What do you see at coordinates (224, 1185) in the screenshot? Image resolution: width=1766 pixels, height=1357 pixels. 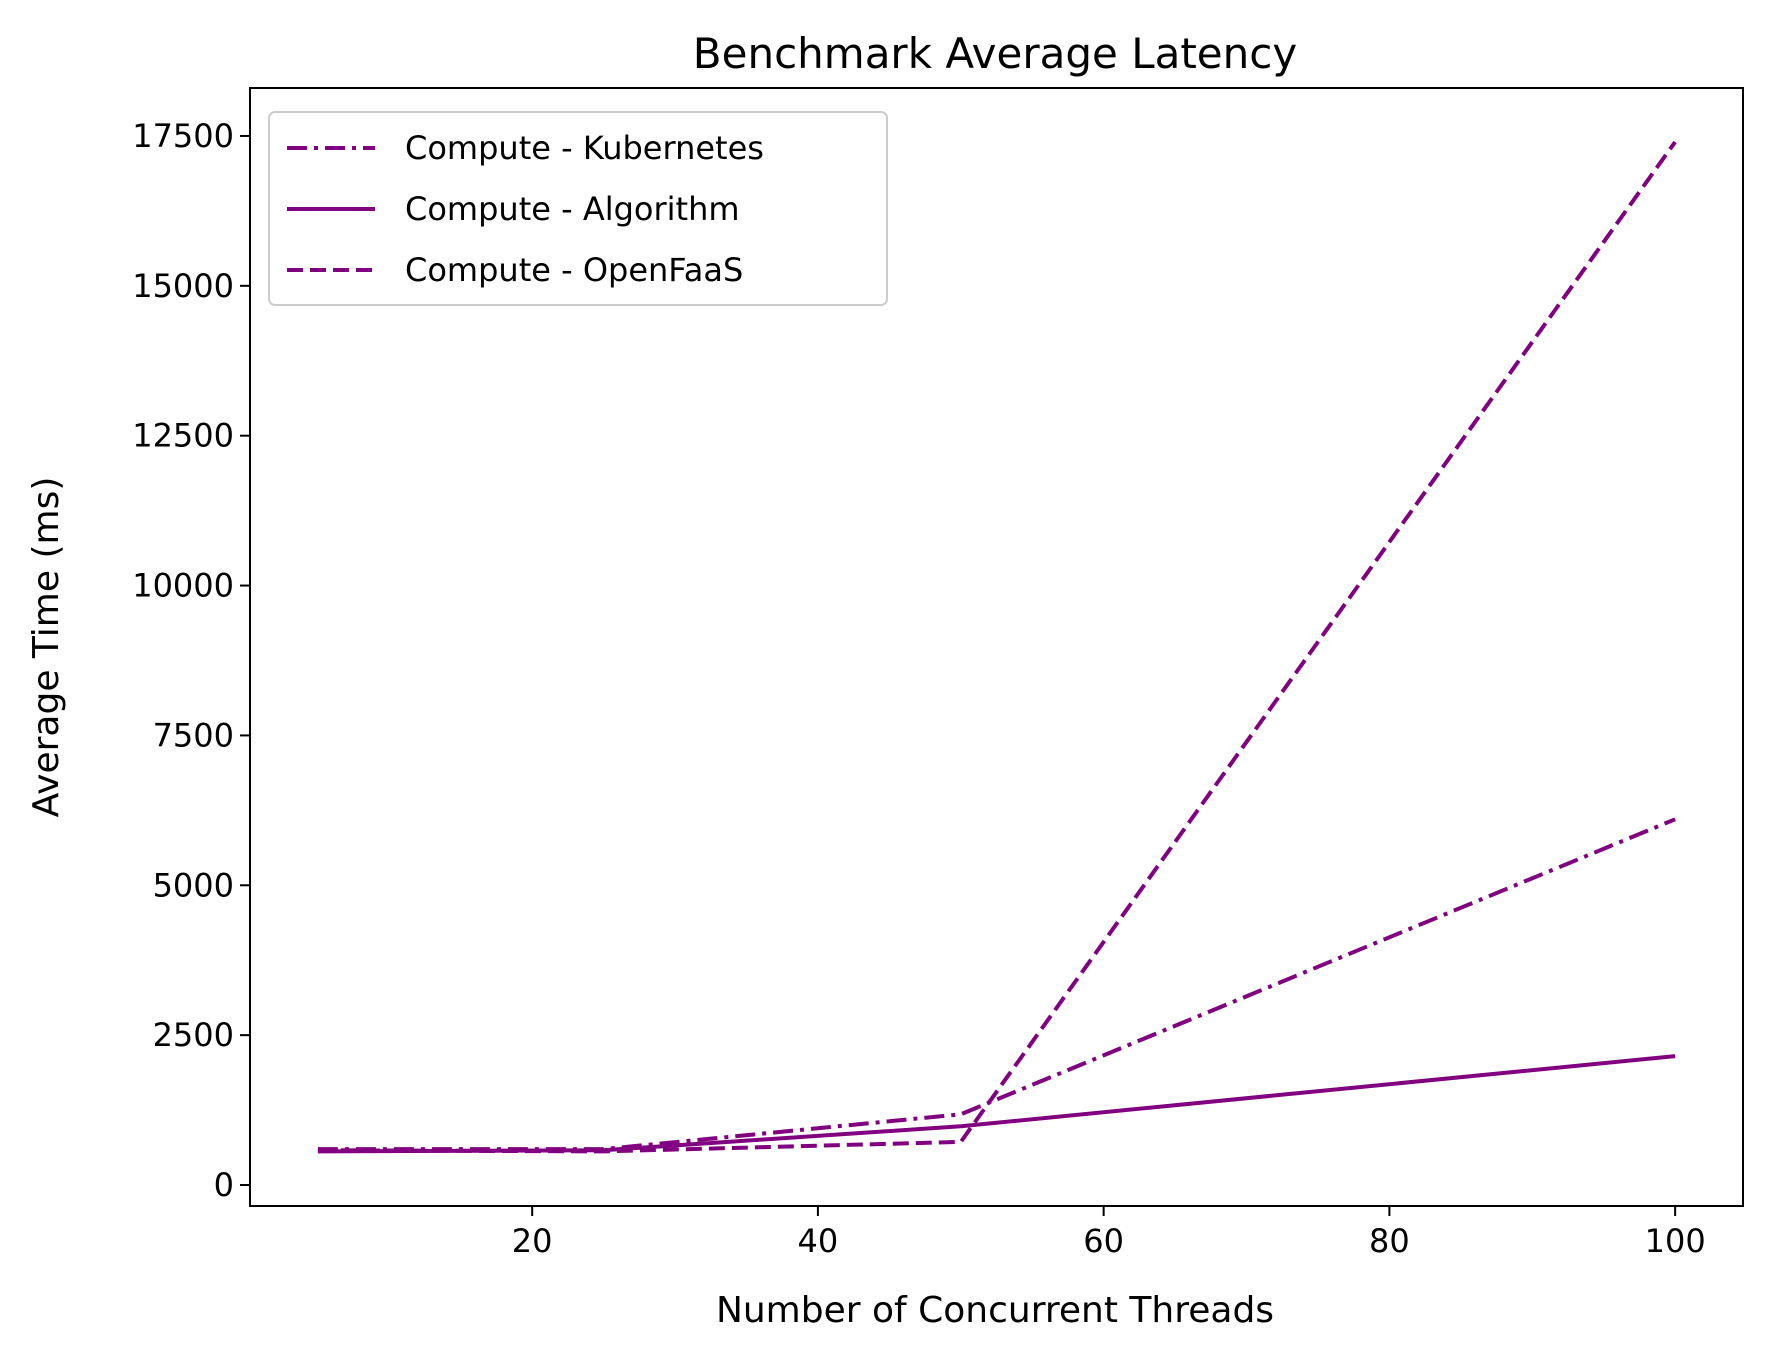 I see `y-tick-label: 0` at bounding box center [224, 1185].